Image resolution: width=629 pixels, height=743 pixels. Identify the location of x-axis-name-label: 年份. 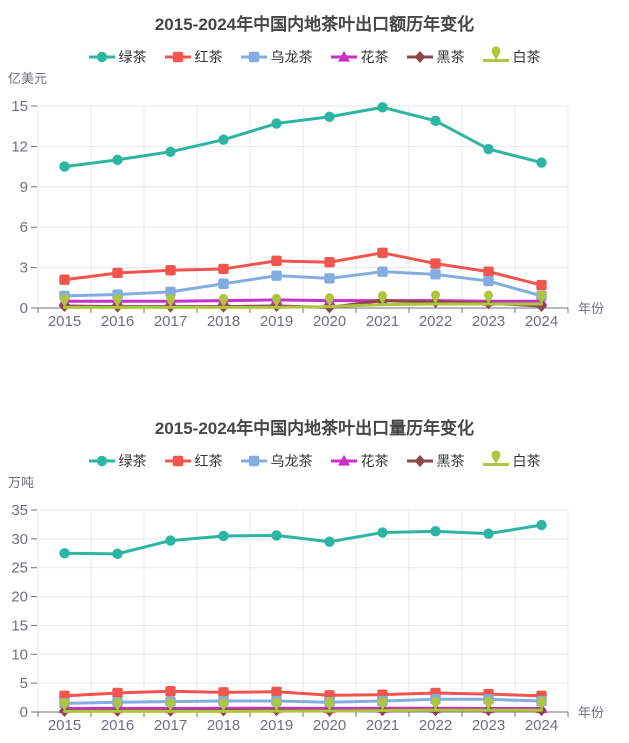
(591, 308).